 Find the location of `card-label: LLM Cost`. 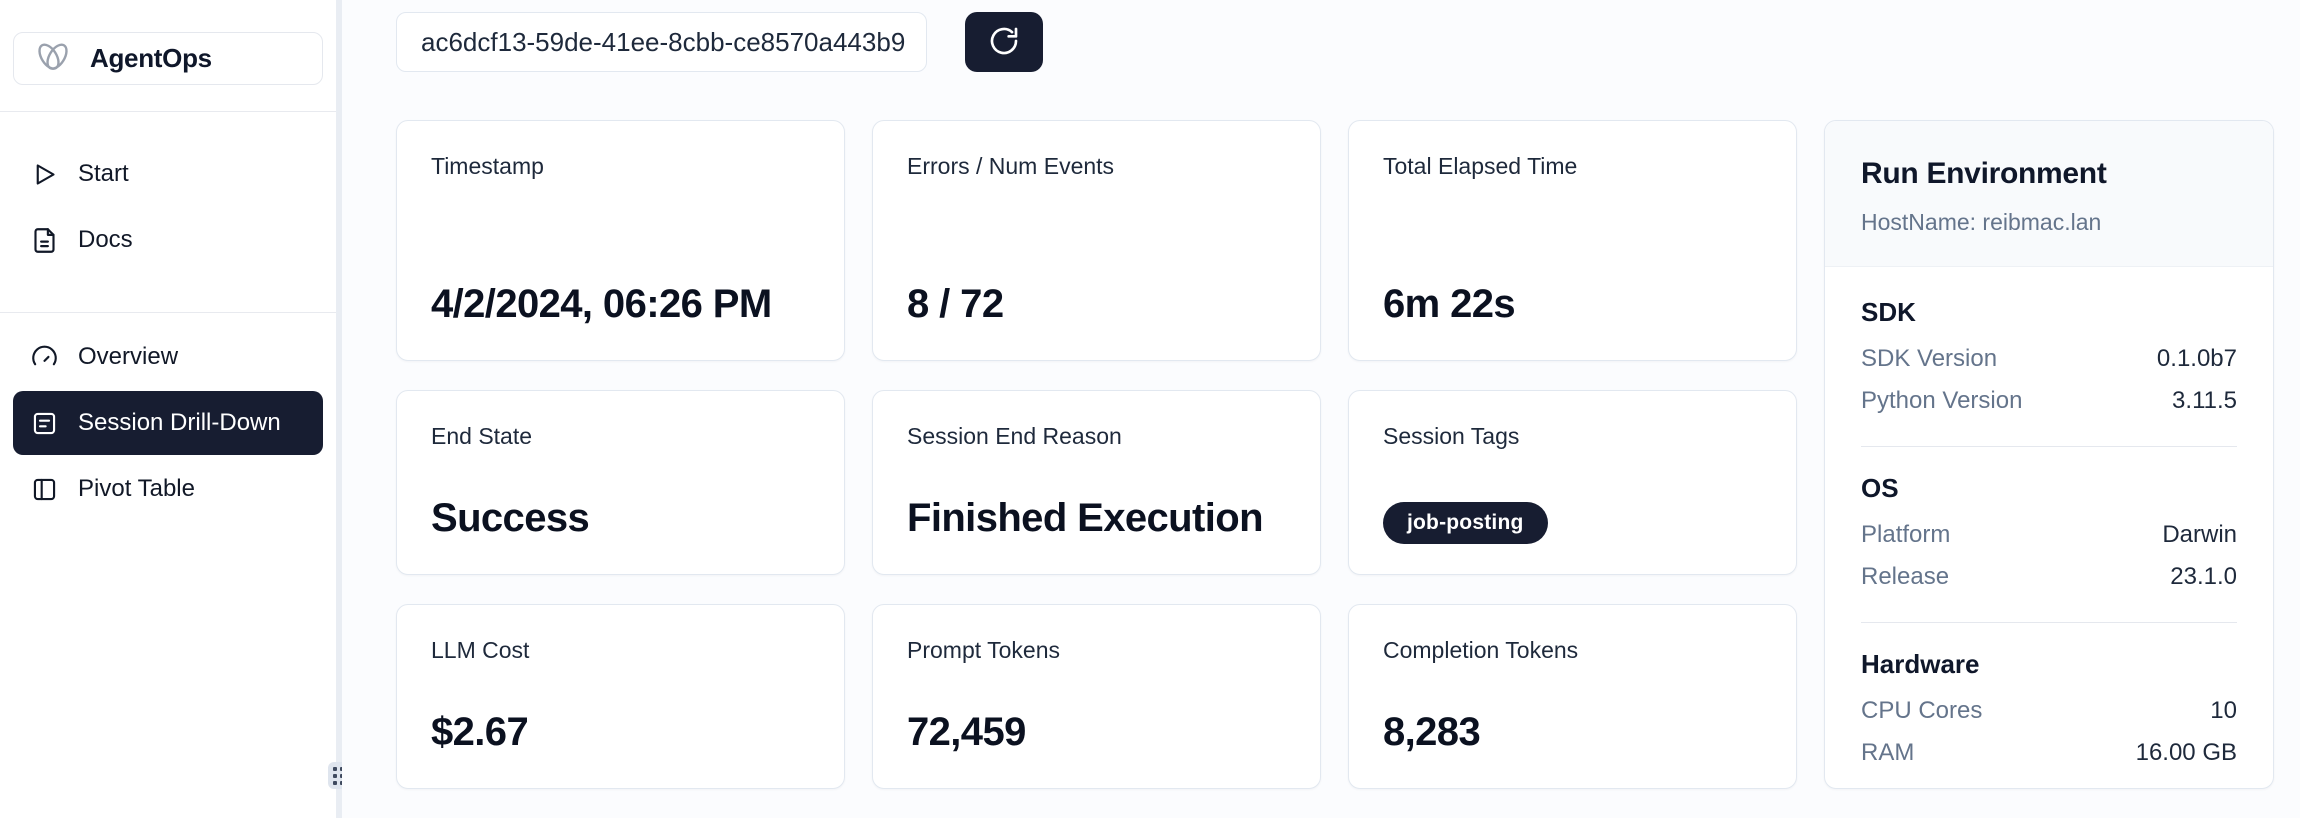

card-label: LLM Cost is located at coordinates (480, 650).